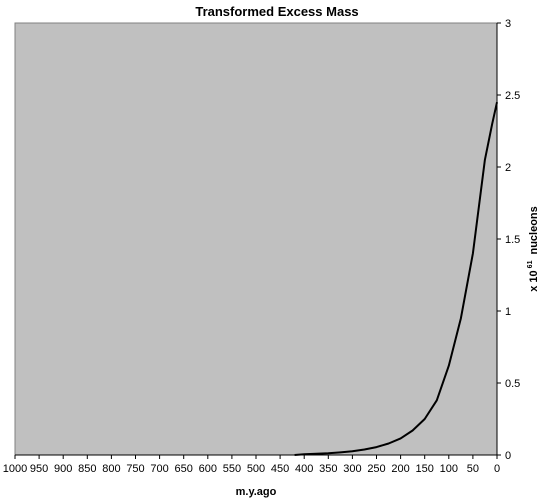 The image size is (544, 502). I want to click on y-axis-label-exponent: 61, so click(530, 264).